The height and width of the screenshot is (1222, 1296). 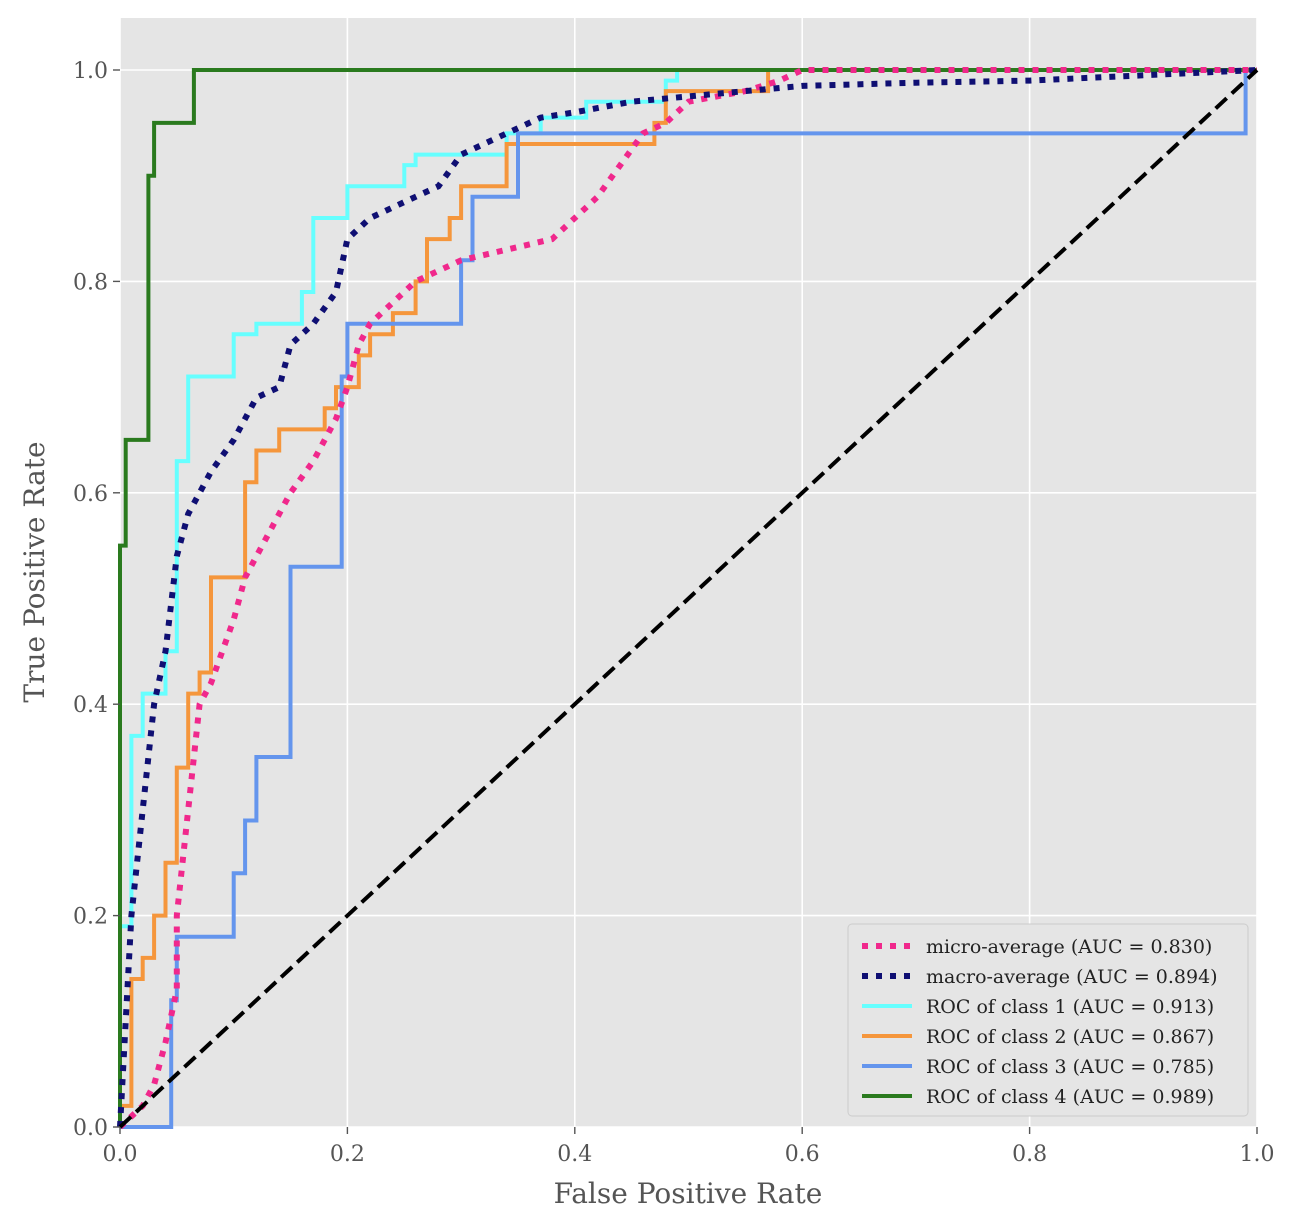 I want to click on legend-label-5: ROC of class 4 (AUC = 0.989), so click(x=1070, y=1097).